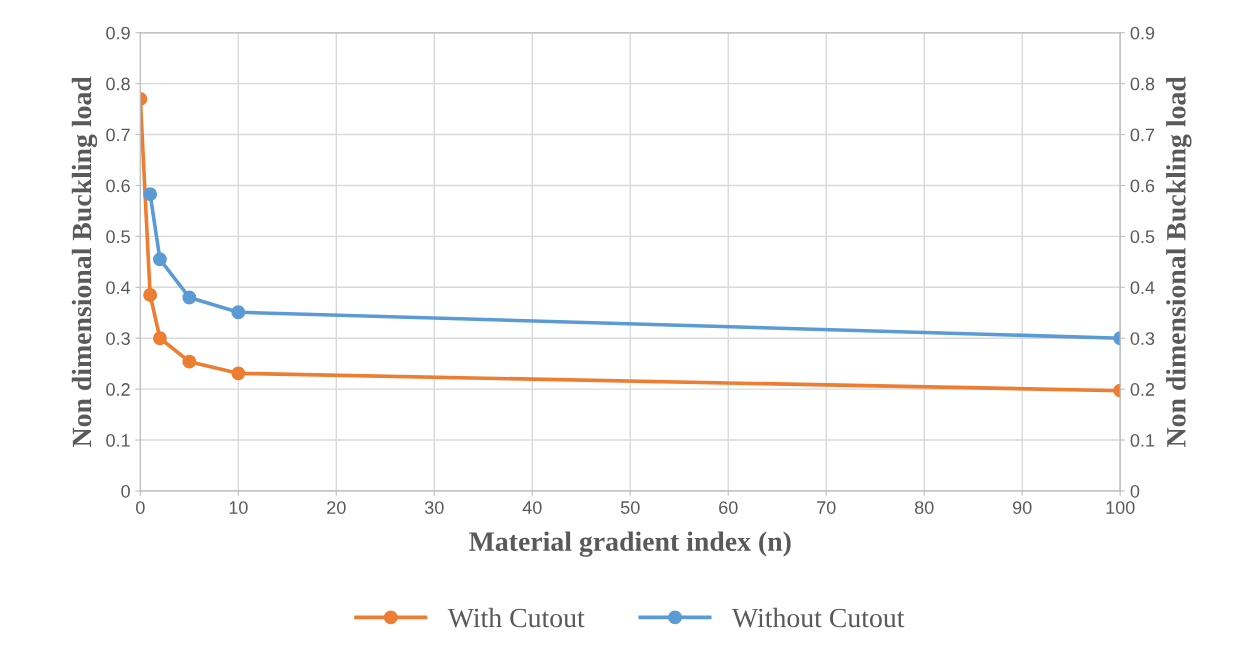 Image resolution: width=1253 pixels, height=668 pixels. I want to click on y2-axis-title: Non dimensional Buckling load, so click(1179, 261).